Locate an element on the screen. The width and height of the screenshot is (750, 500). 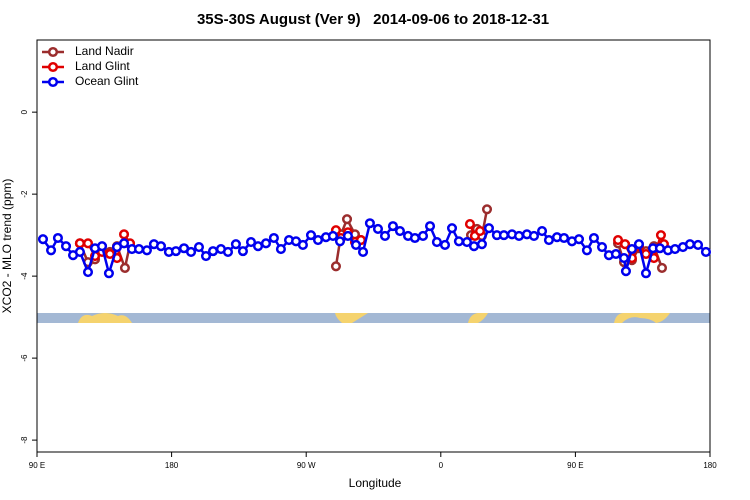
legend-label: Land Nadir is located at coordinates (104, 51).